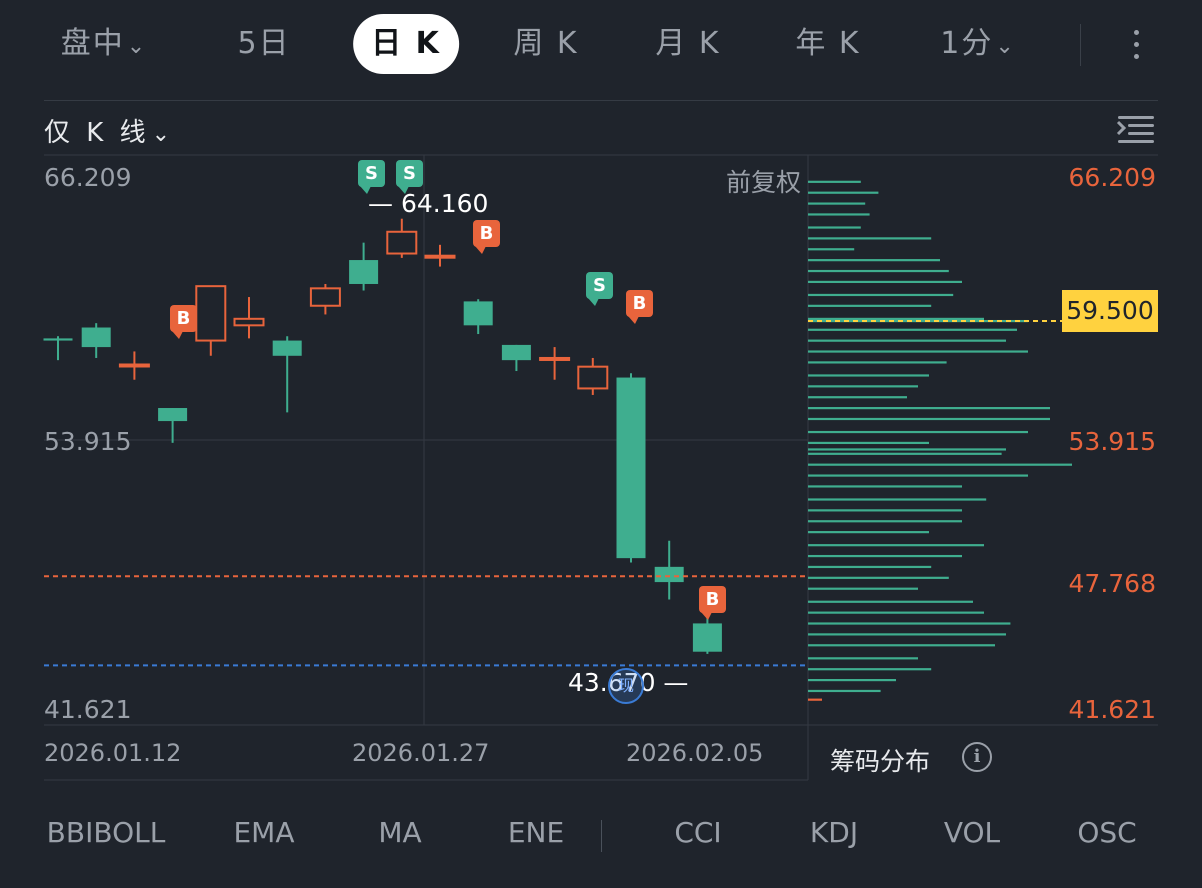  What do you see at coordinates (688, 43) in the screenshot?
I see `tab-monthly-k: 月 K` at bounding box center [688, 43].